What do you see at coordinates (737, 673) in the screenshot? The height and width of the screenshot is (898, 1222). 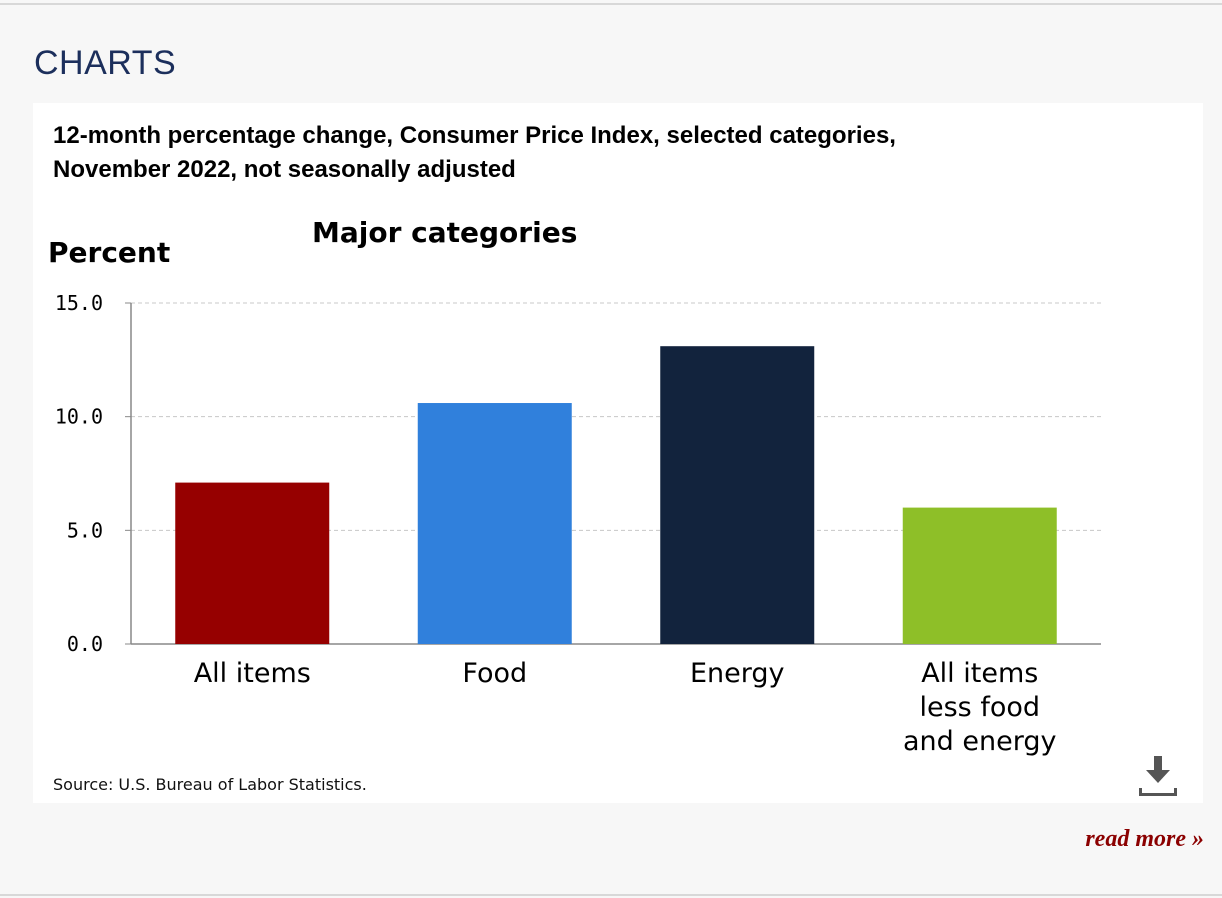 I see `x-tick-label: Energy` at bounding box center [737, 673].